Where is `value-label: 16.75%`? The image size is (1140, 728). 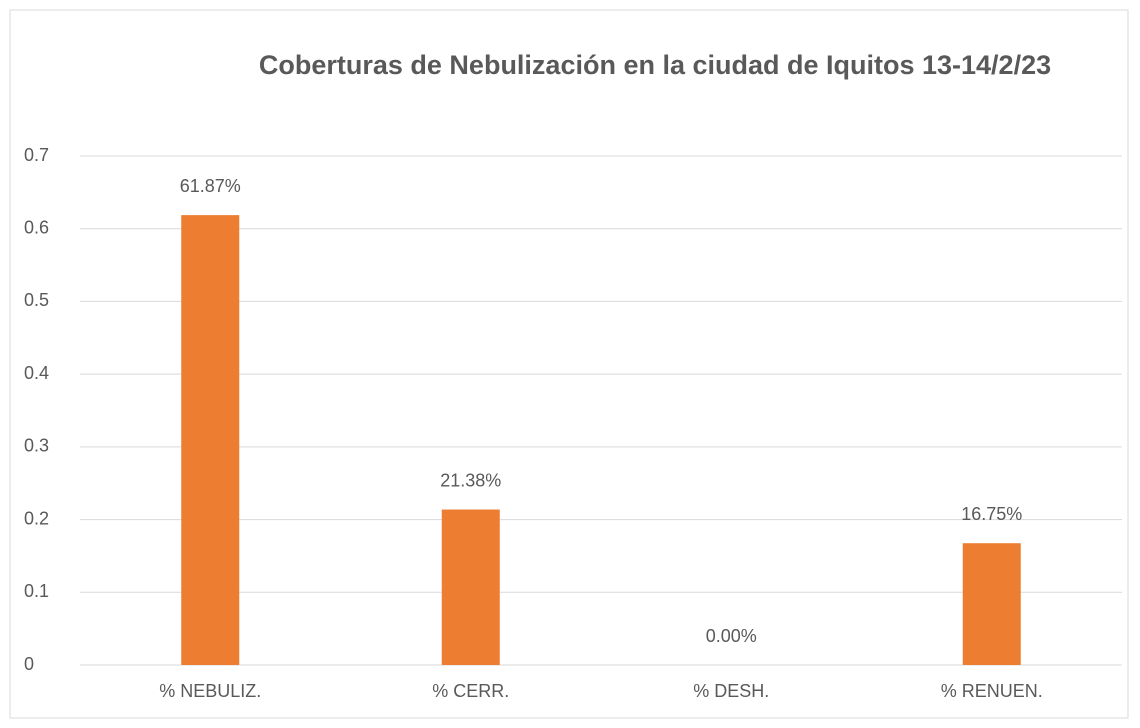 value-label: 16.75% is located at coordinates (991, 514).